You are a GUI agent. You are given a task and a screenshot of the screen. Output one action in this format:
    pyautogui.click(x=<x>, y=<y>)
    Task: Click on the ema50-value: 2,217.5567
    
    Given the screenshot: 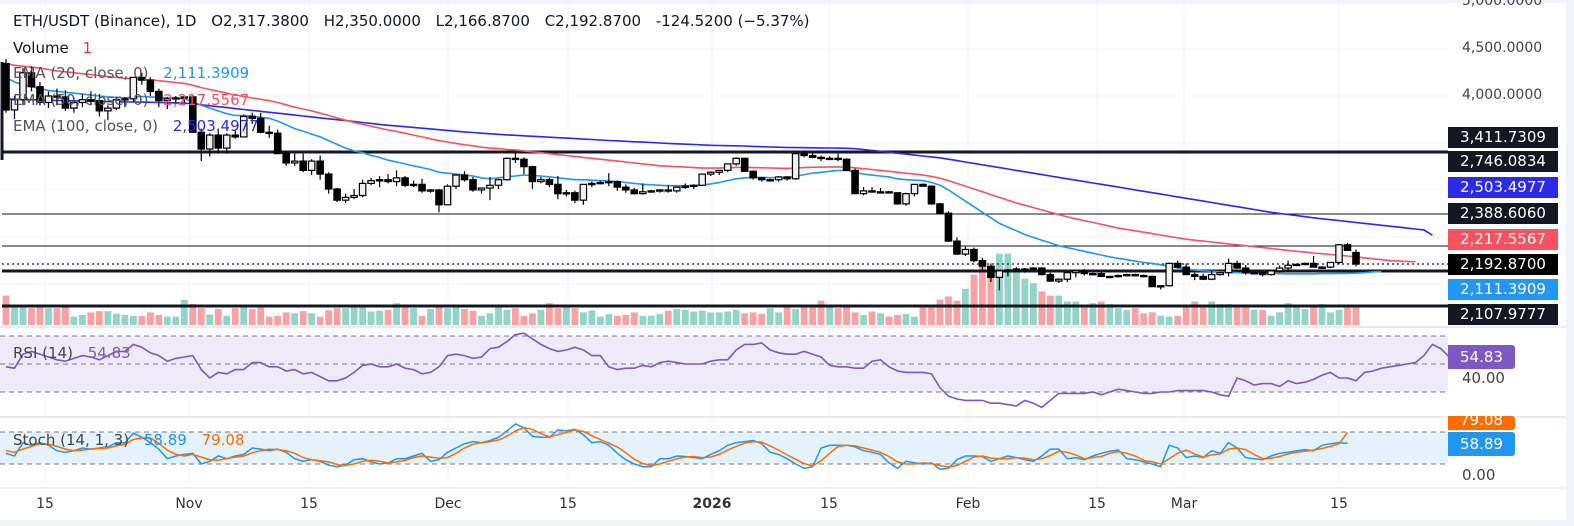 What is the action you would take?
    pyautogui.click(x=206, y=100)
    